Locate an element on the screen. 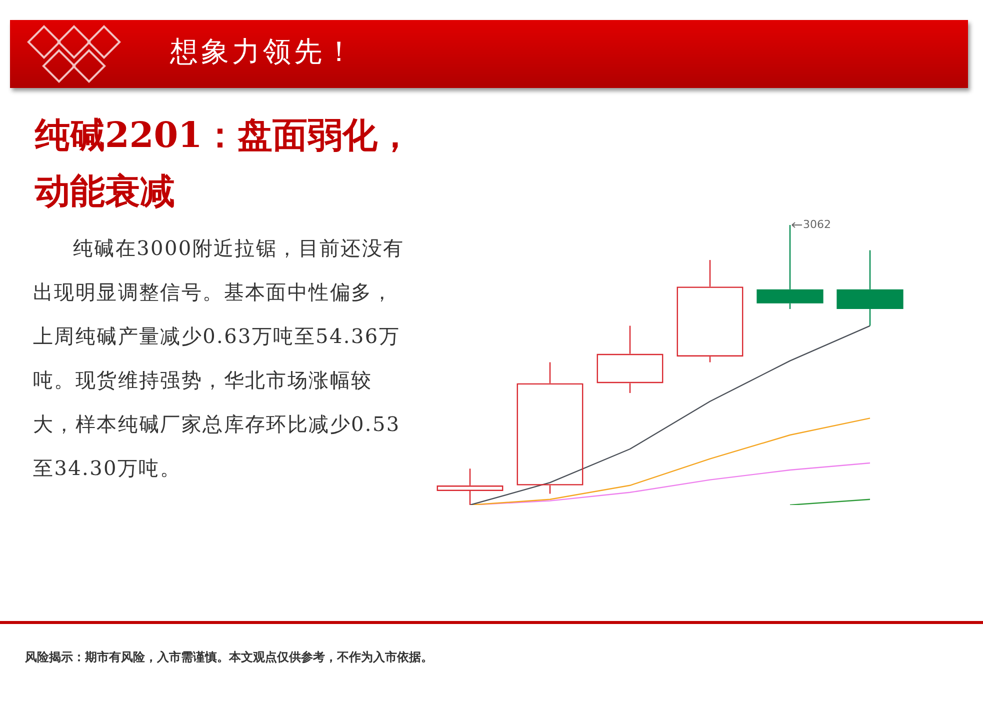 This screenshot has width=983, height=720. chart-subtitle: 想象力领先！ is located at coordinates (263, 52).